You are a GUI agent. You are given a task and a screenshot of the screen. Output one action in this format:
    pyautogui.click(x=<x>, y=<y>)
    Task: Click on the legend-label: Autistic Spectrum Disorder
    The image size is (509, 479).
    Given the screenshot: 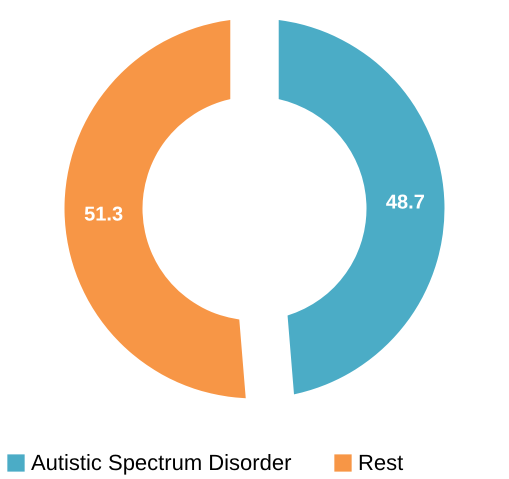 What is the action you would take?
    pyautogui.click(x=161, y=462)
    